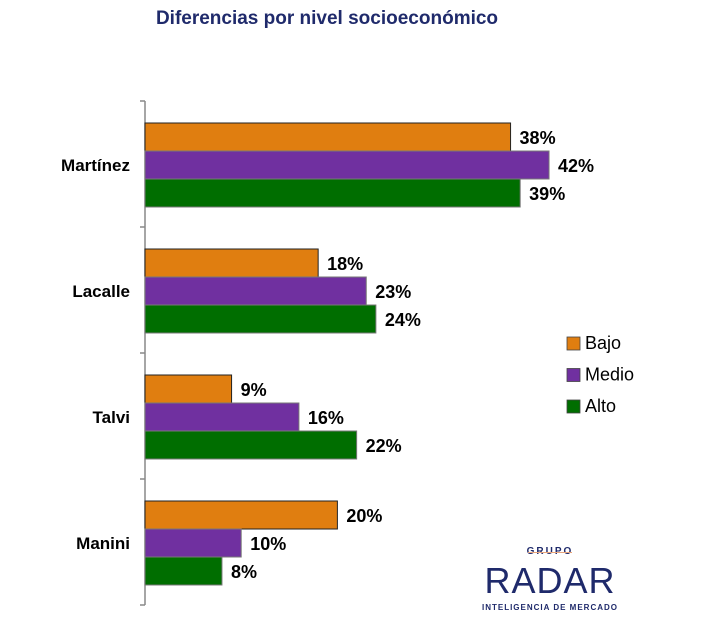 The image size is (720, 624). What do you see at coordinates (547, 194) in the screenshot?
I see `data-label: 39%` at bounding box center [547, 194].